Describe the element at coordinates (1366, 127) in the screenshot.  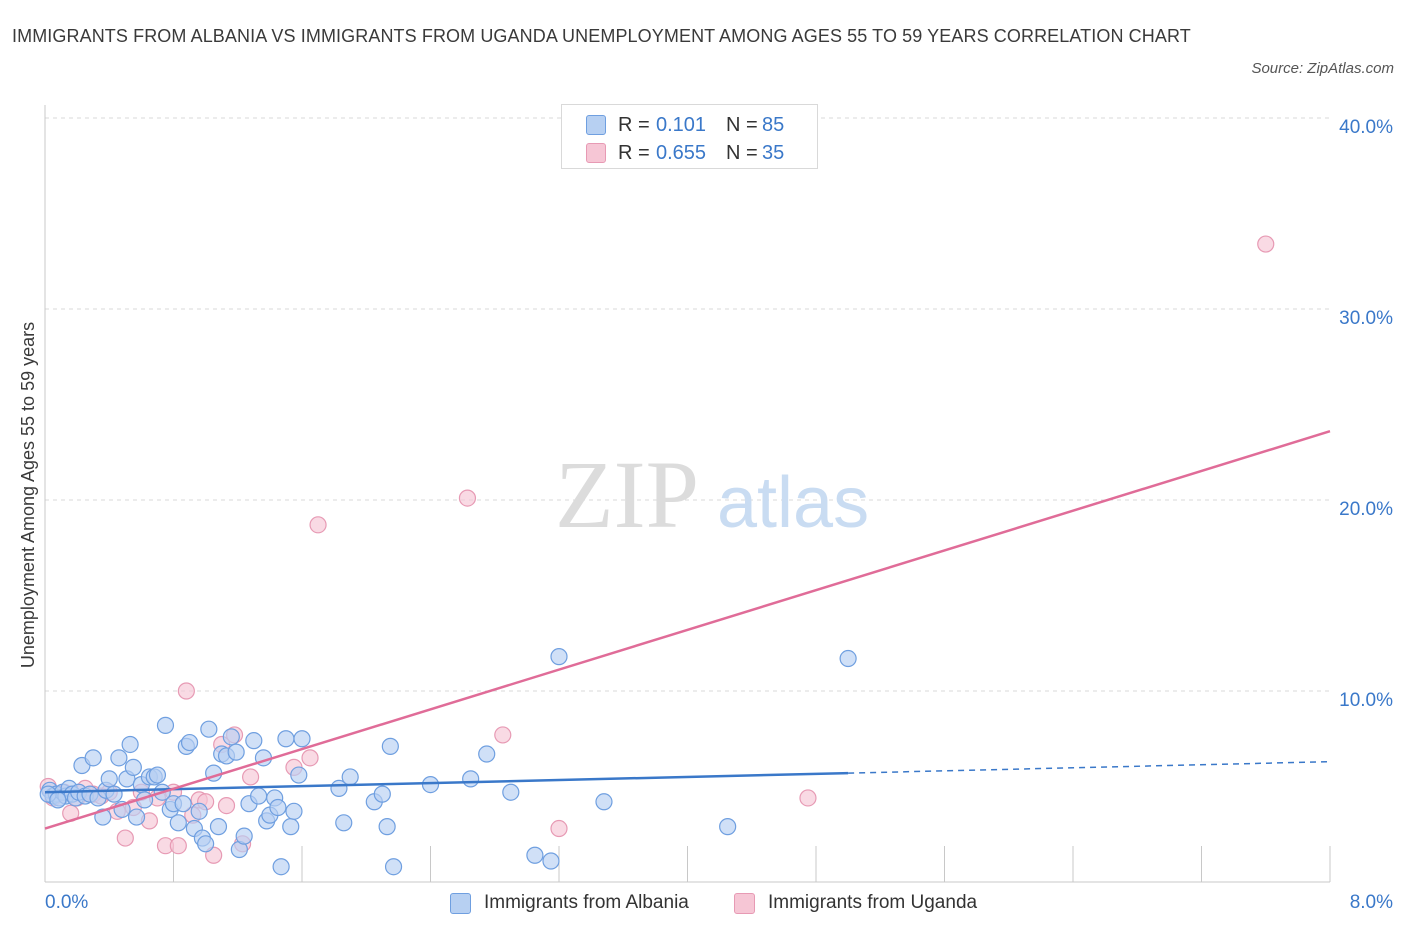
I see `y-tick-label: 40.0%` at that location.